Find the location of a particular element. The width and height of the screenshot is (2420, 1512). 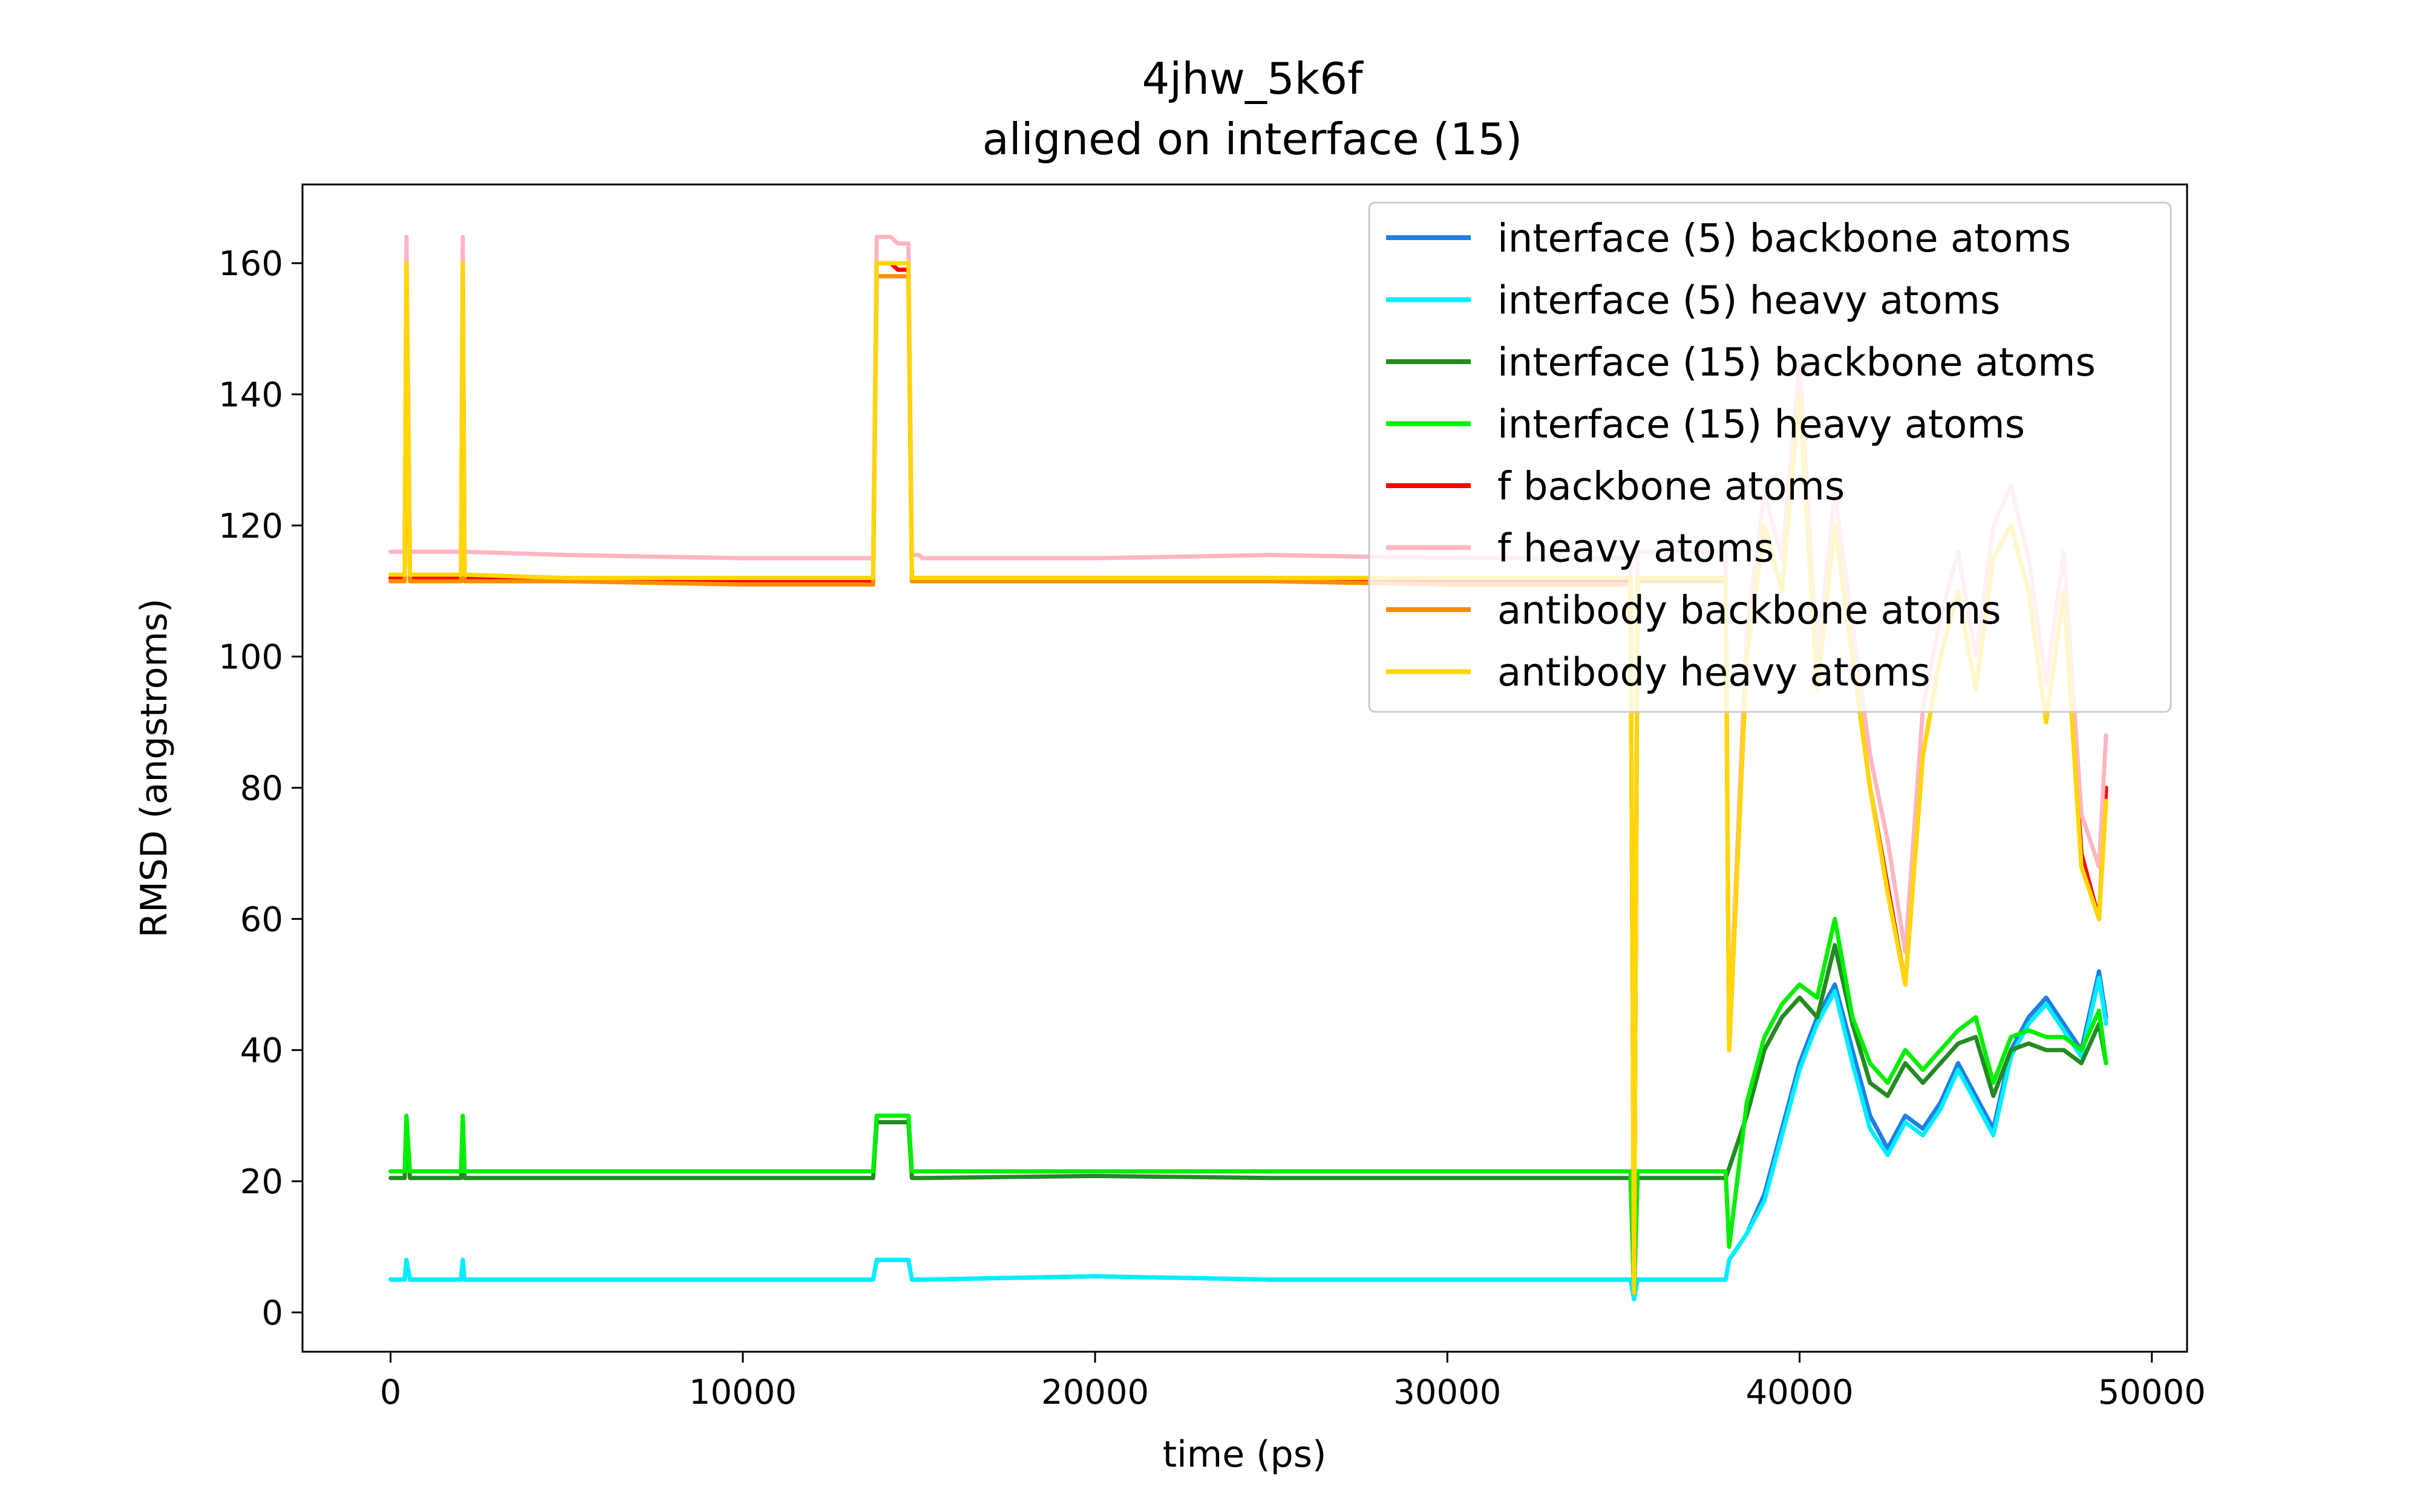

x-tick-label-1: 10000 is located at coordinates (743, 1392).